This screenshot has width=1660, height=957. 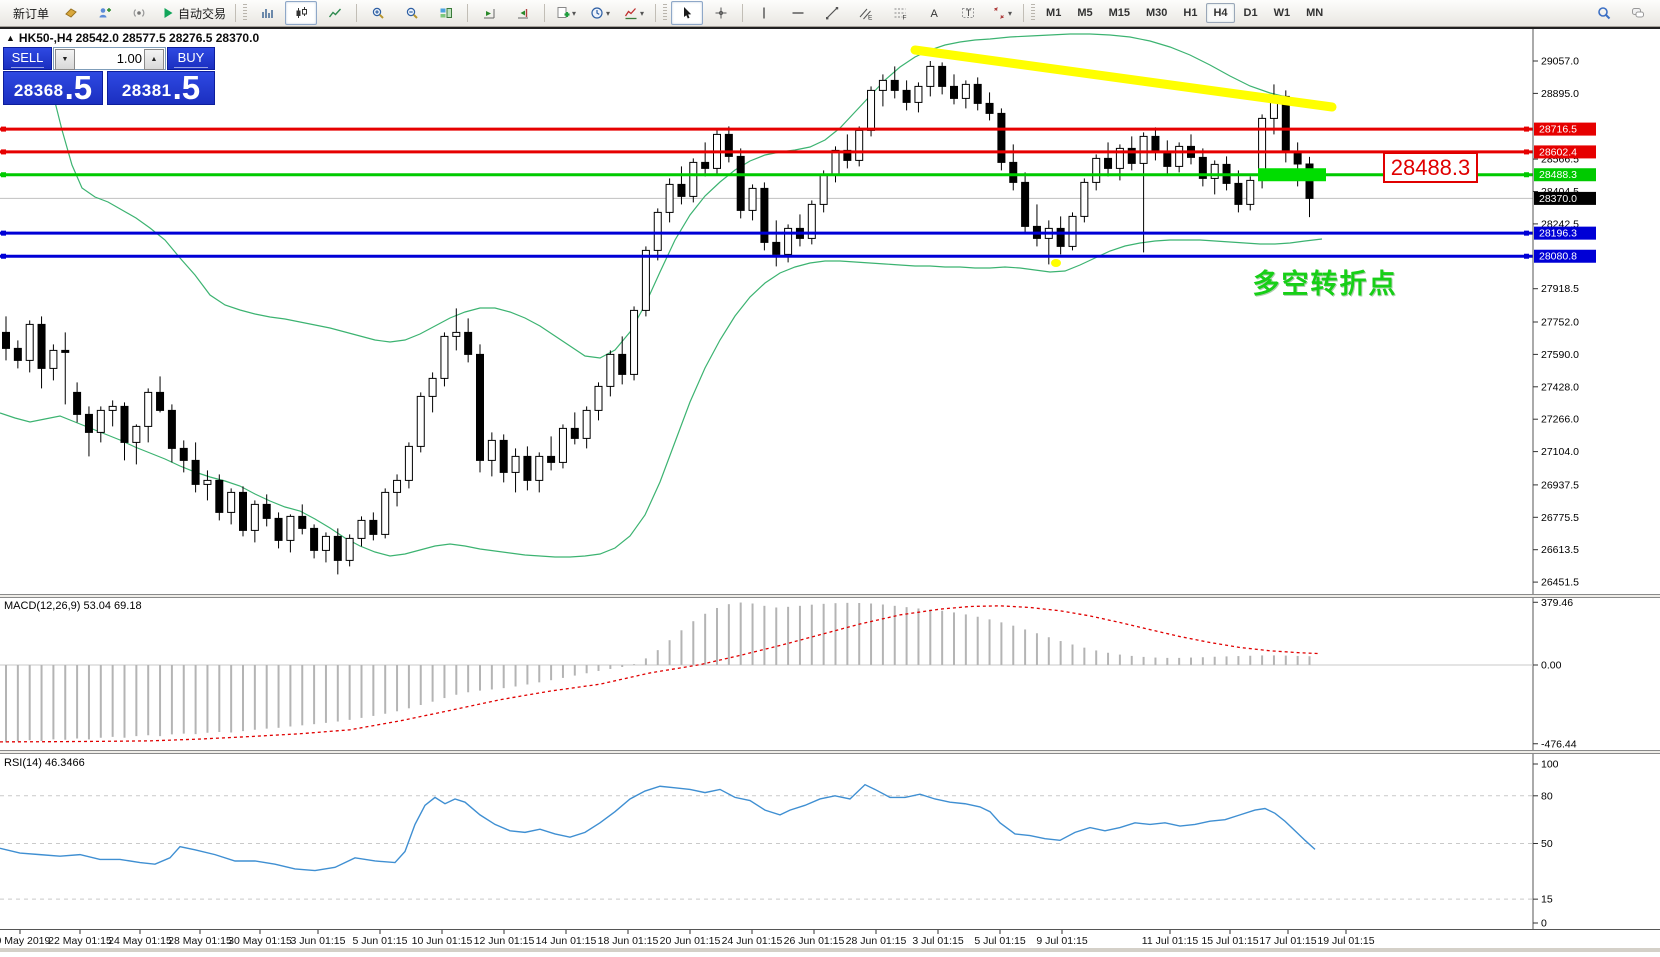 I want to click on trendline-glyph, so click(x=832, y=13).